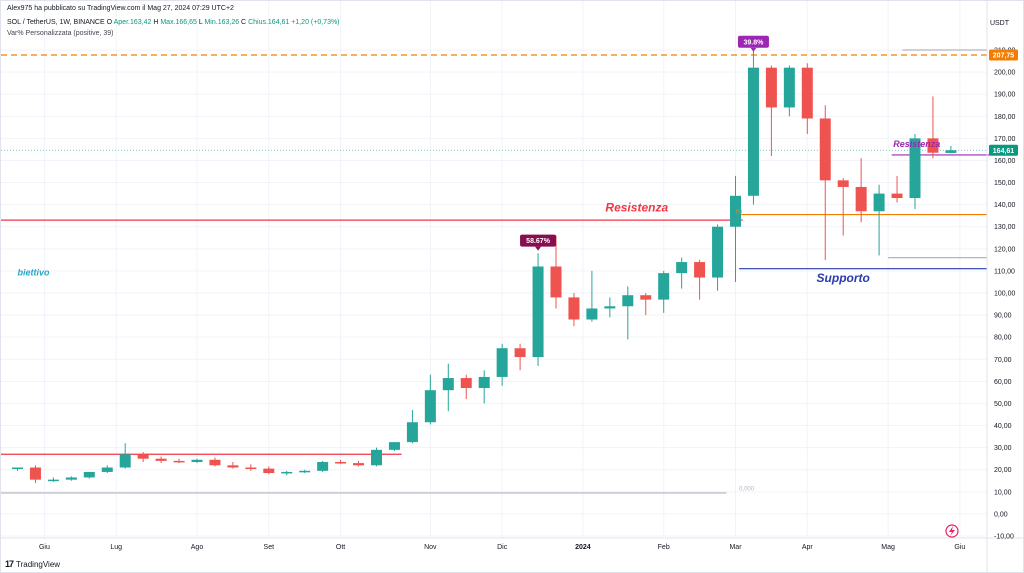  I want to click on price-tag-text: 164,61, so click(1004, 151).